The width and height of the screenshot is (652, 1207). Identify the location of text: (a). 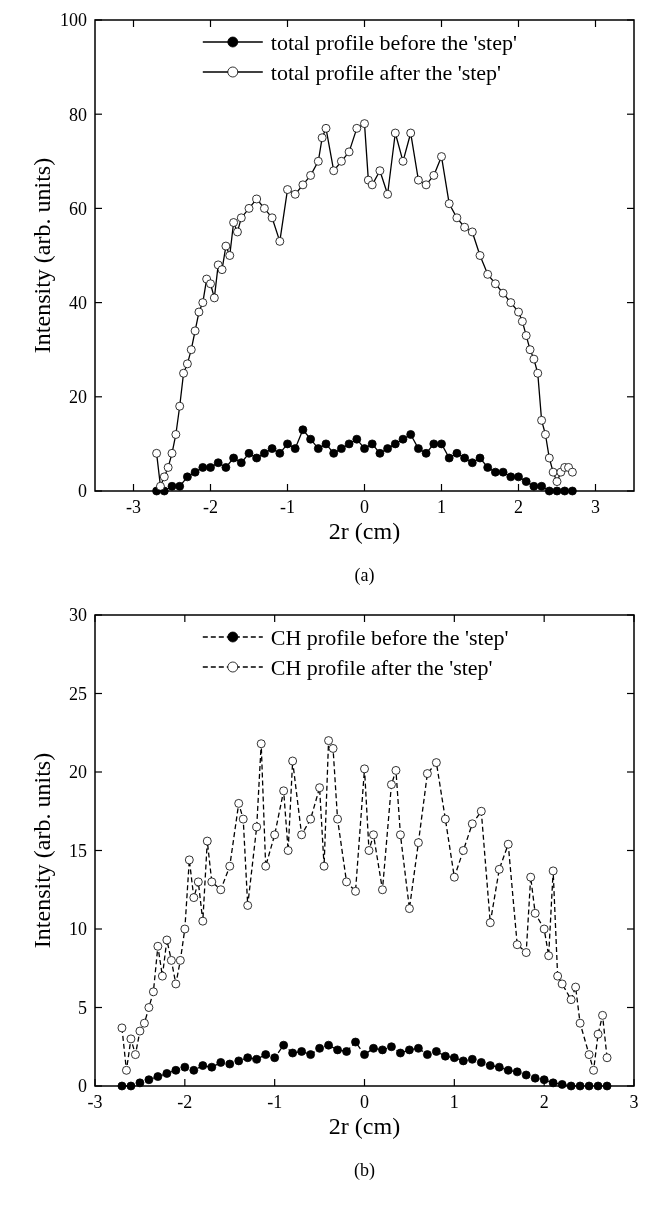
(364, 575).